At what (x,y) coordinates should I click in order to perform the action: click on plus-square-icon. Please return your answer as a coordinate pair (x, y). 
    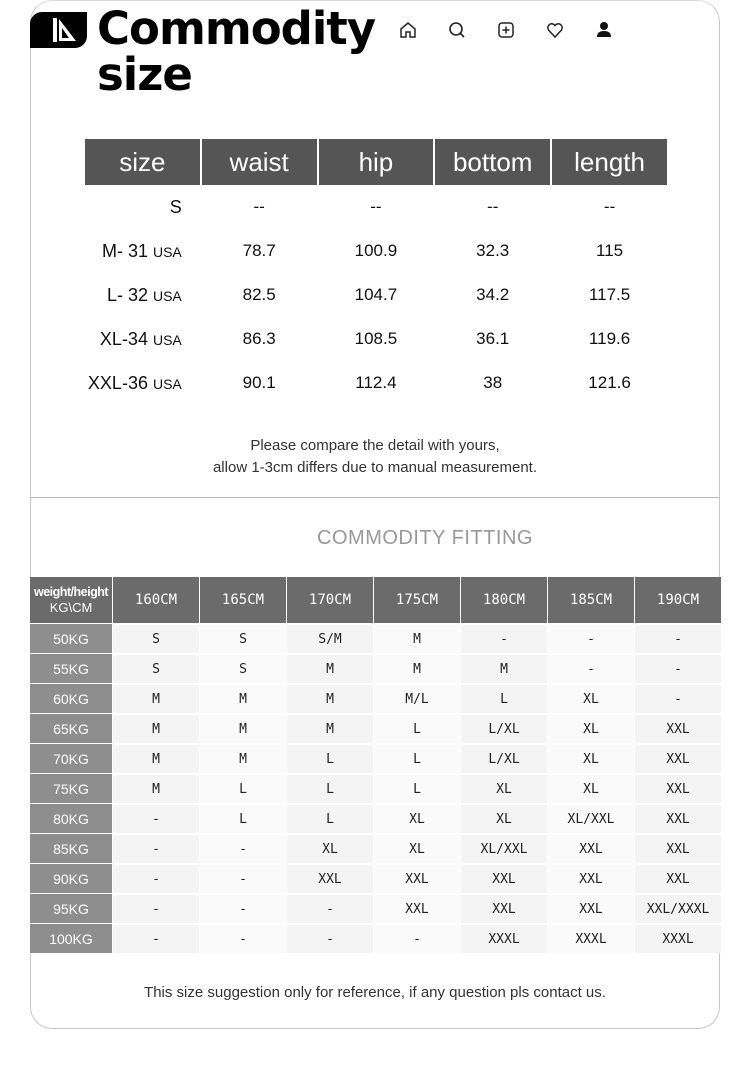
    Looking at the image, I should click on (506, 30).